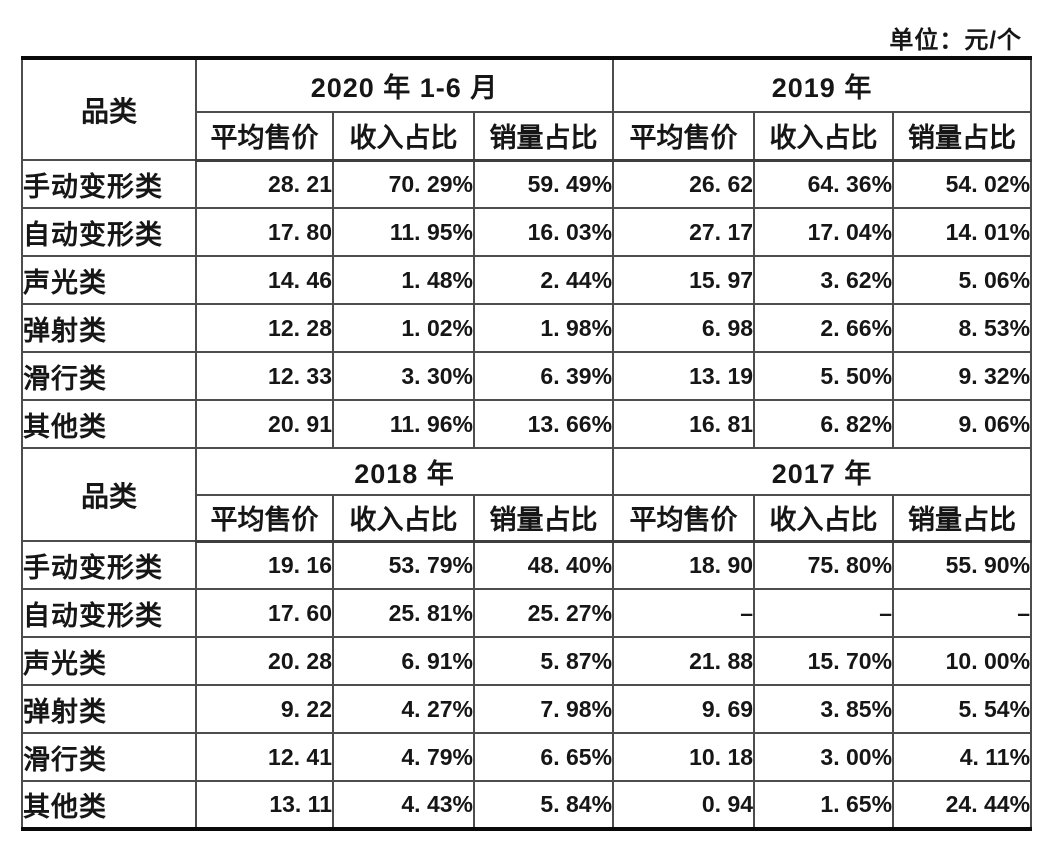 The height and width of the screenshot is (848, 1050). I want to click on value-cell: 6. 82%, so click(824, 424).